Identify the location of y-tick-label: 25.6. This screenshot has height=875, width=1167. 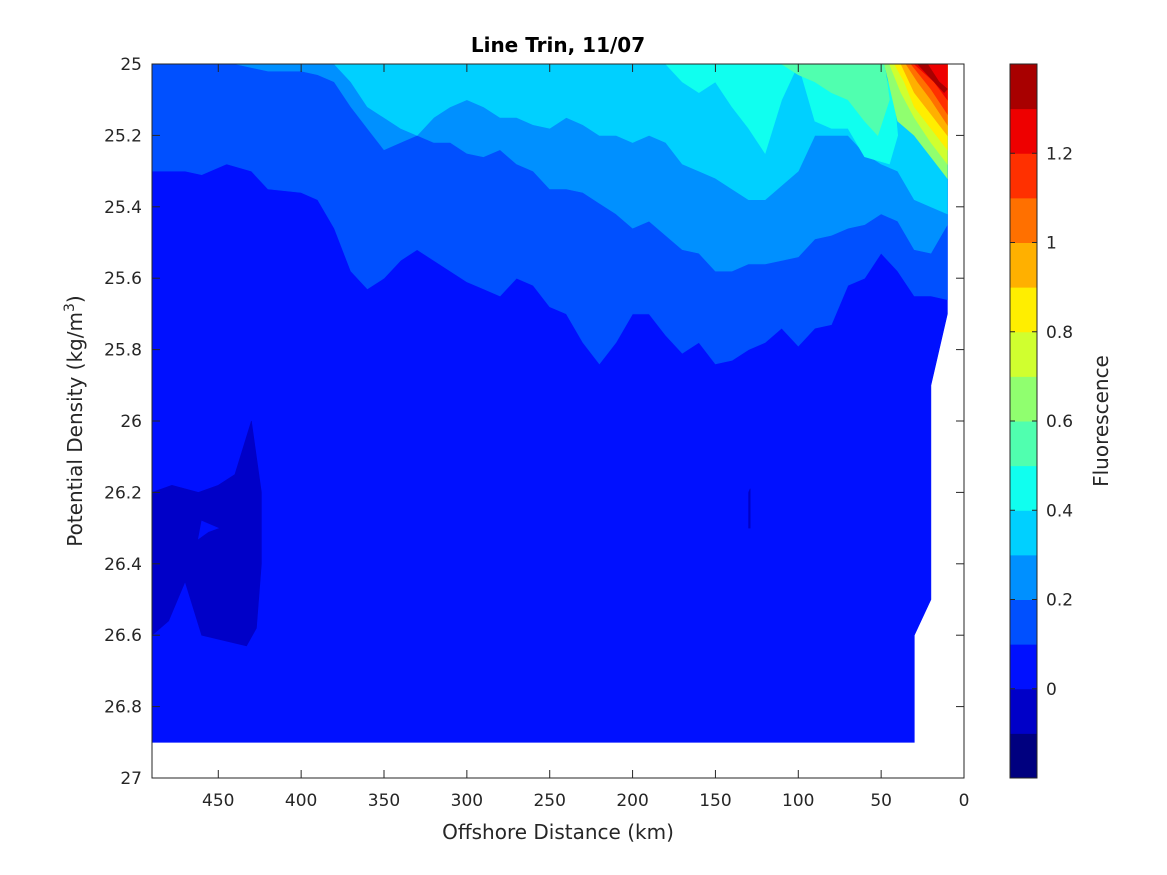
(123, 279).